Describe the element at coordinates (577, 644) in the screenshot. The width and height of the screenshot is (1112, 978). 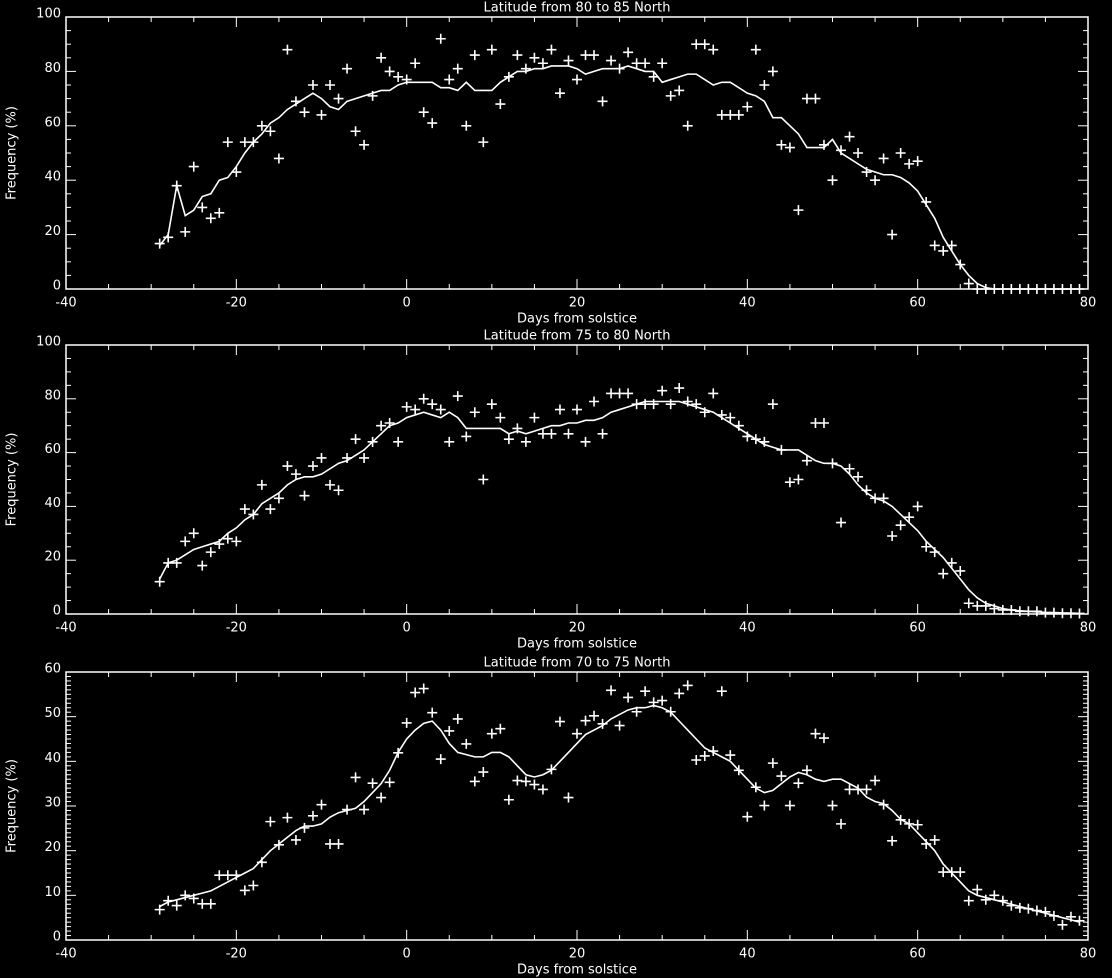
I see `x-axis-label: Days from solstice` at that location.